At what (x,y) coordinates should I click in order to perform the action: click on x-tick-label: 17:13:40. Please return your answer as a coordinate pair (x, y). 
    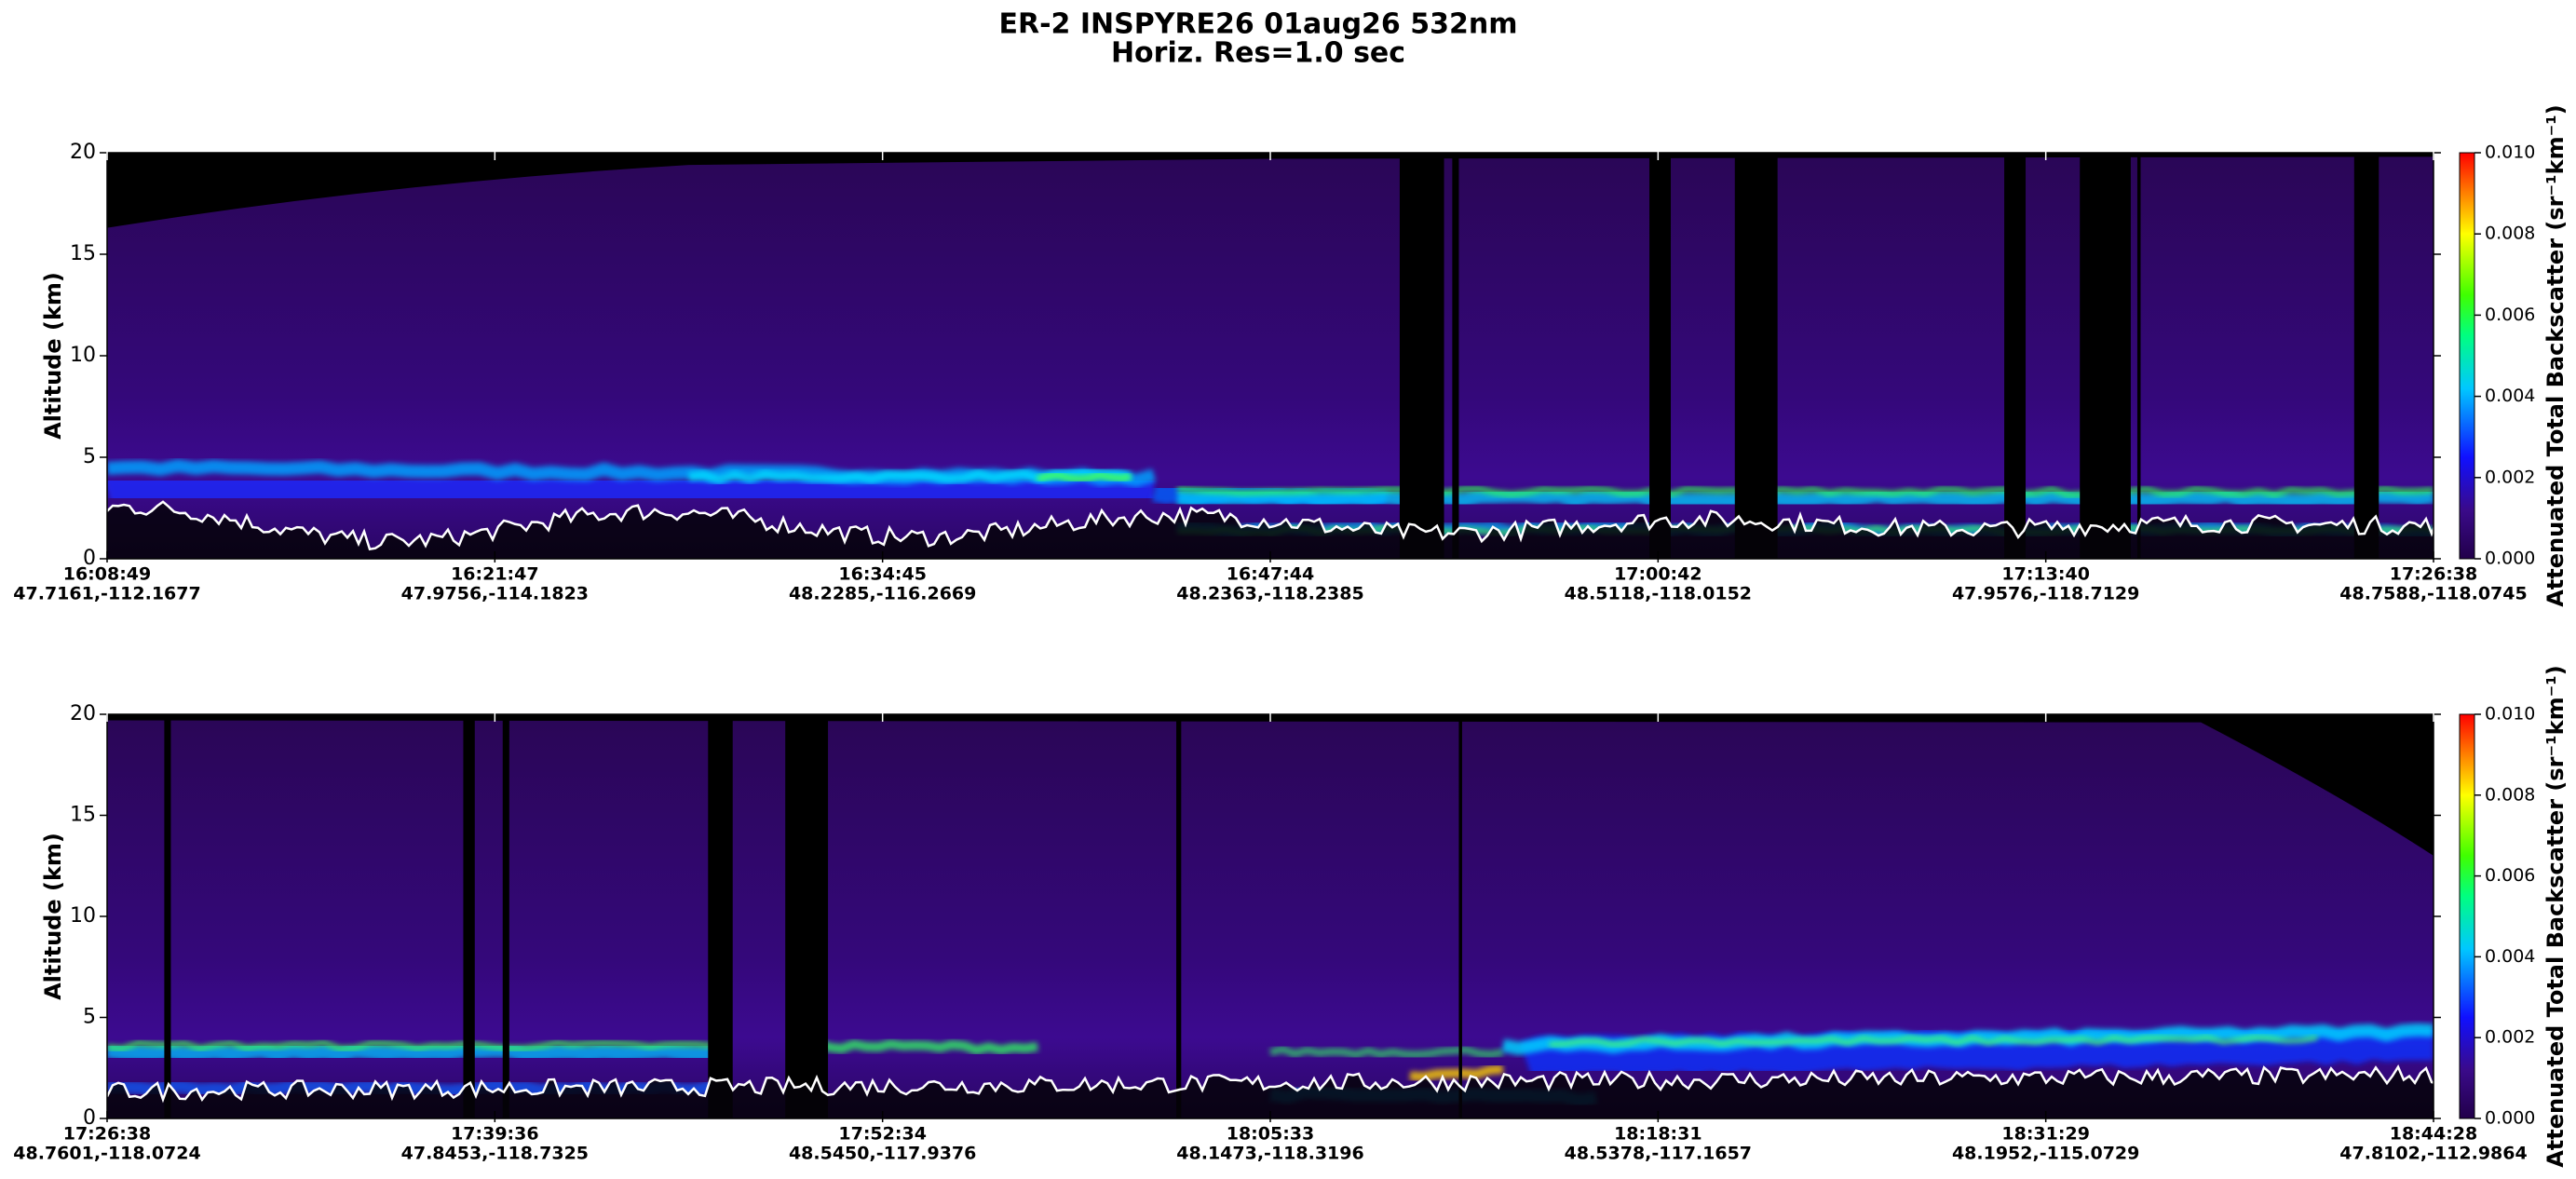
    Looking at the image, I should click on (2045, 574).